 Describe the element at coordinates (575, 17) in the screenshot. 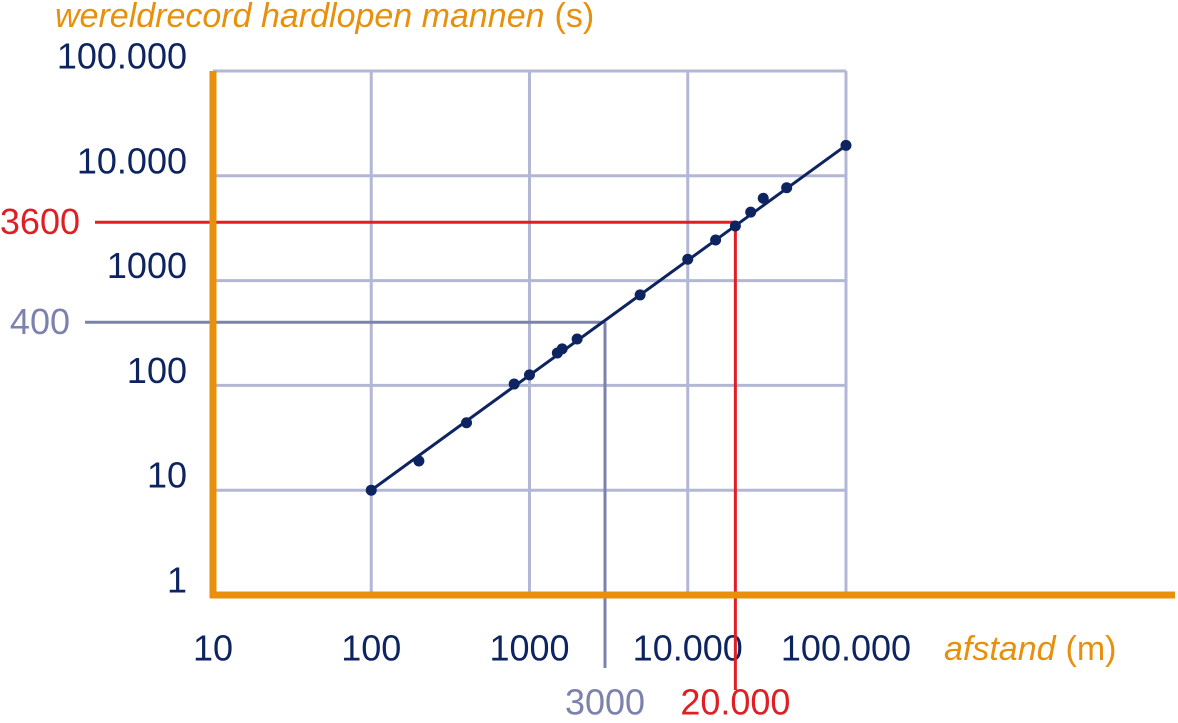

I see `y-unit: (s)` at that location.